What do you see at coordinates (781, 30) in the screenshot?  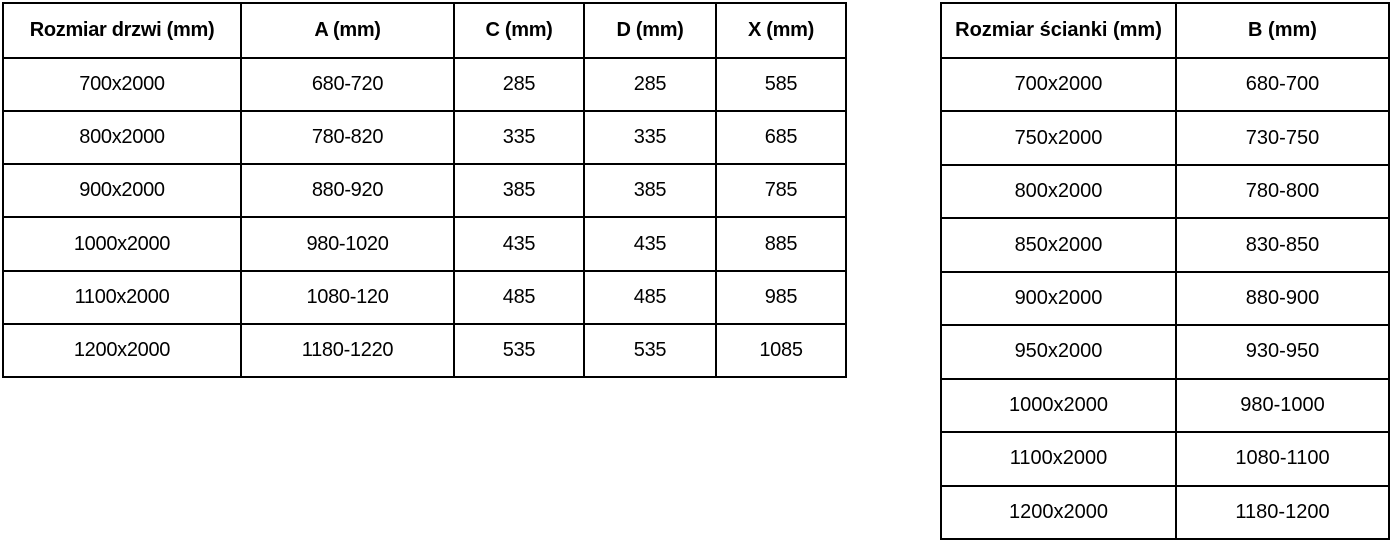 I see `door-table-header-x: X (mm)` at bounding box center [781, 30].